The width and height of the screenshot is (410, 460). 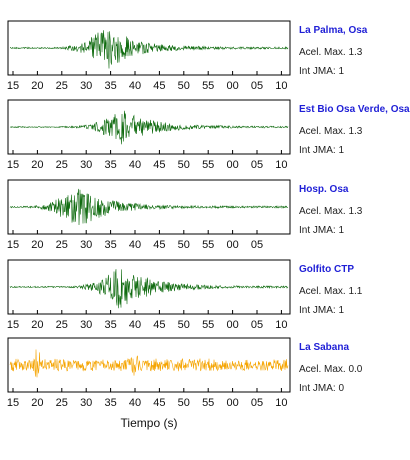 What do you see at coordinates (324, 347) in the screenshot?
I see `station-name: La Sabana` at bounding box center [324, 347].